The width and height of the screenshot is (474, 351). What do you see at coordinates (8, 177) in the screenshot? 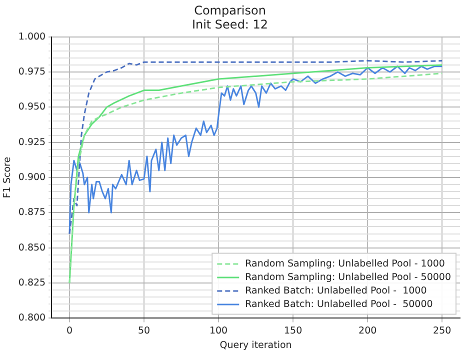
I see `y-axis-title: F1 Score` at bounding box center [8, 177].